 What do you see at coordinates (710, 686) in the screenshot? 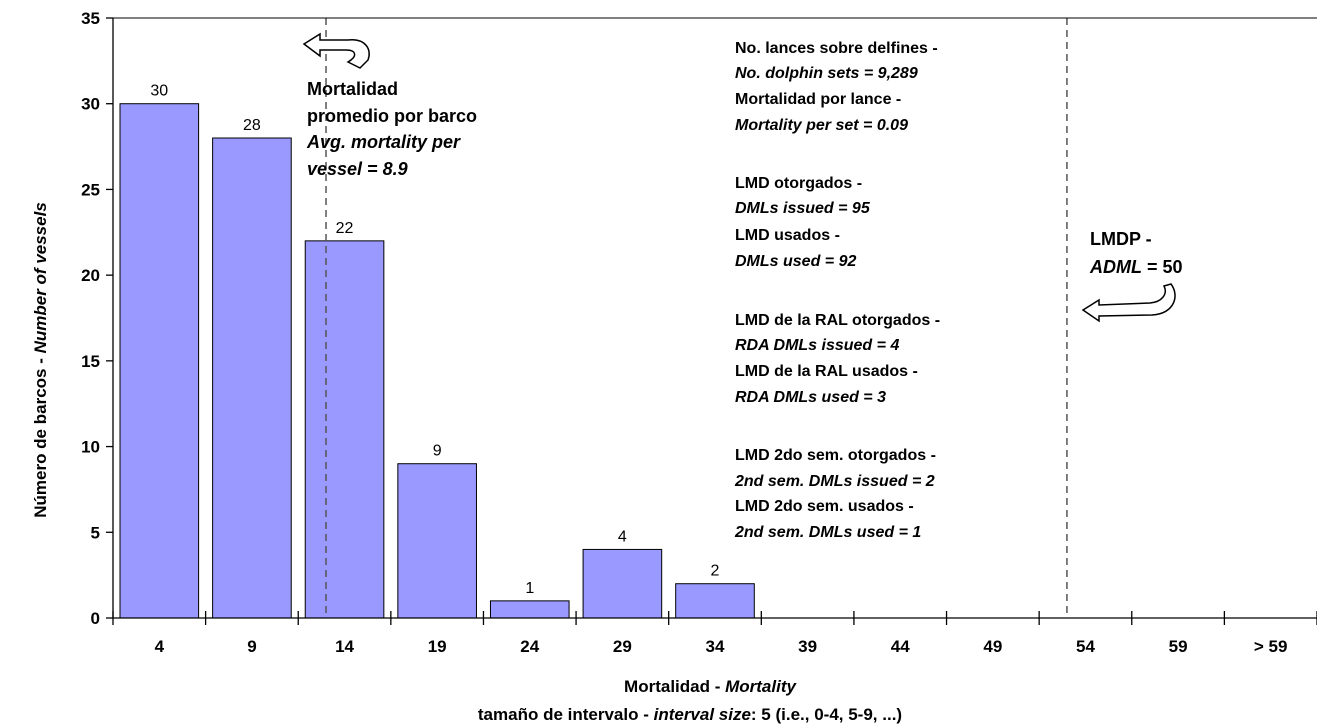
I see `x-axis-title: Mortalidad - Mortality` at bounding box center [710, 686].